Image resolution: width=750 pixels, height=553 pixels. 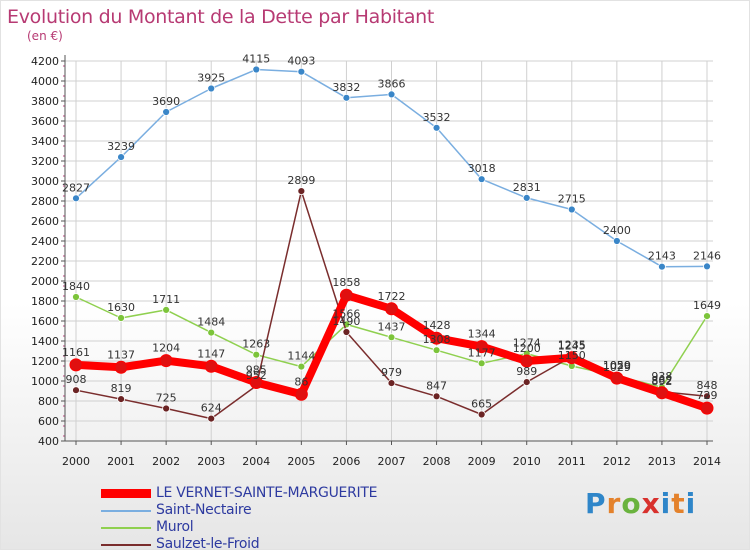 I want to click on data-label-saint-nectaire: 3832, so click(x=346, y=87).